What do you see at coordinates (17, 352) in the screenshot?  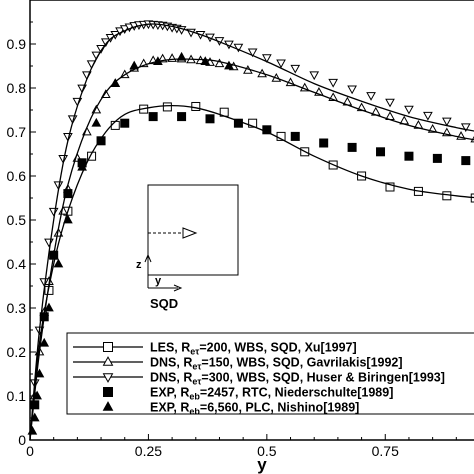 I see `y-tick-label: 0.2` at bounding box center [17, 352].